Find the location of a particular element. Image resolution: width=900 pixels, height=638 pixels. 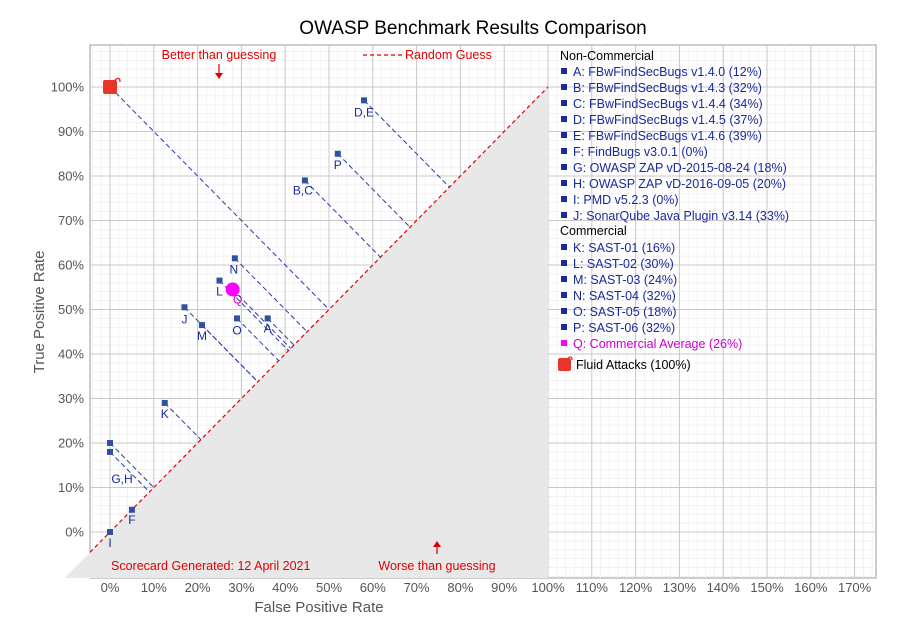

better-arrow-head-icon is located at coordinates (219, 76).